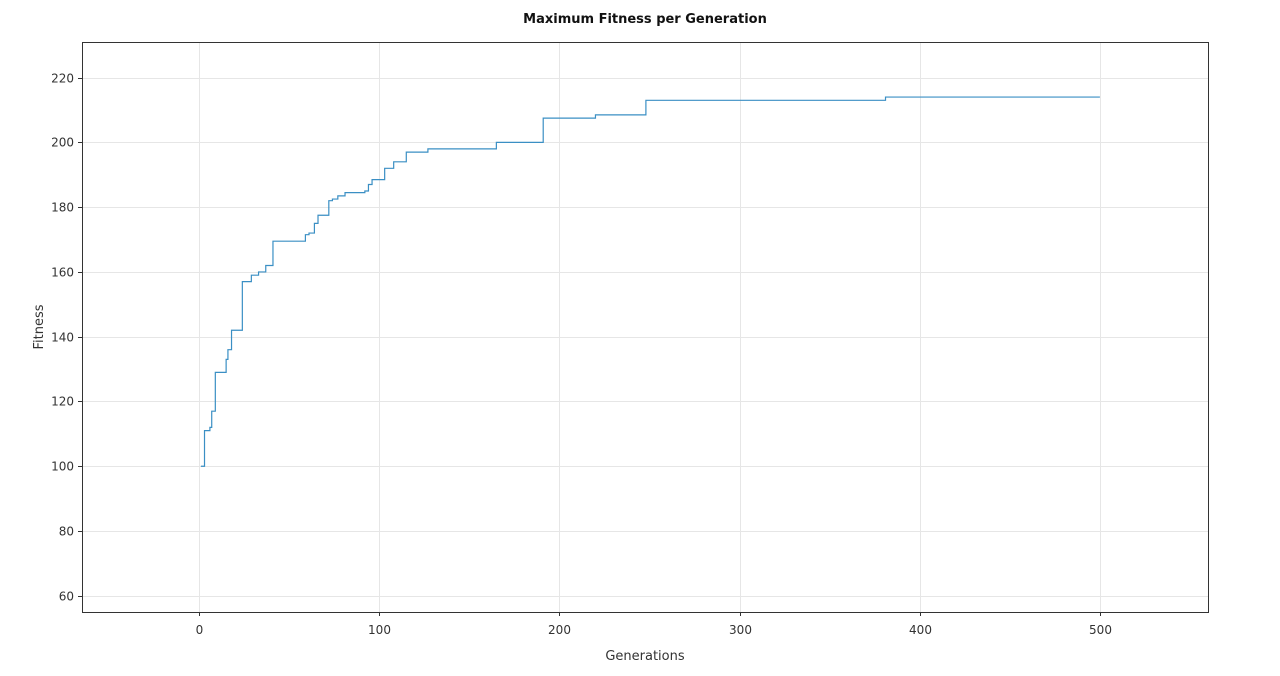  What do you see at coordinates (66, 532) in the screenshot?
I see `y-tick-label: 80` at bounding box center [66, 532].